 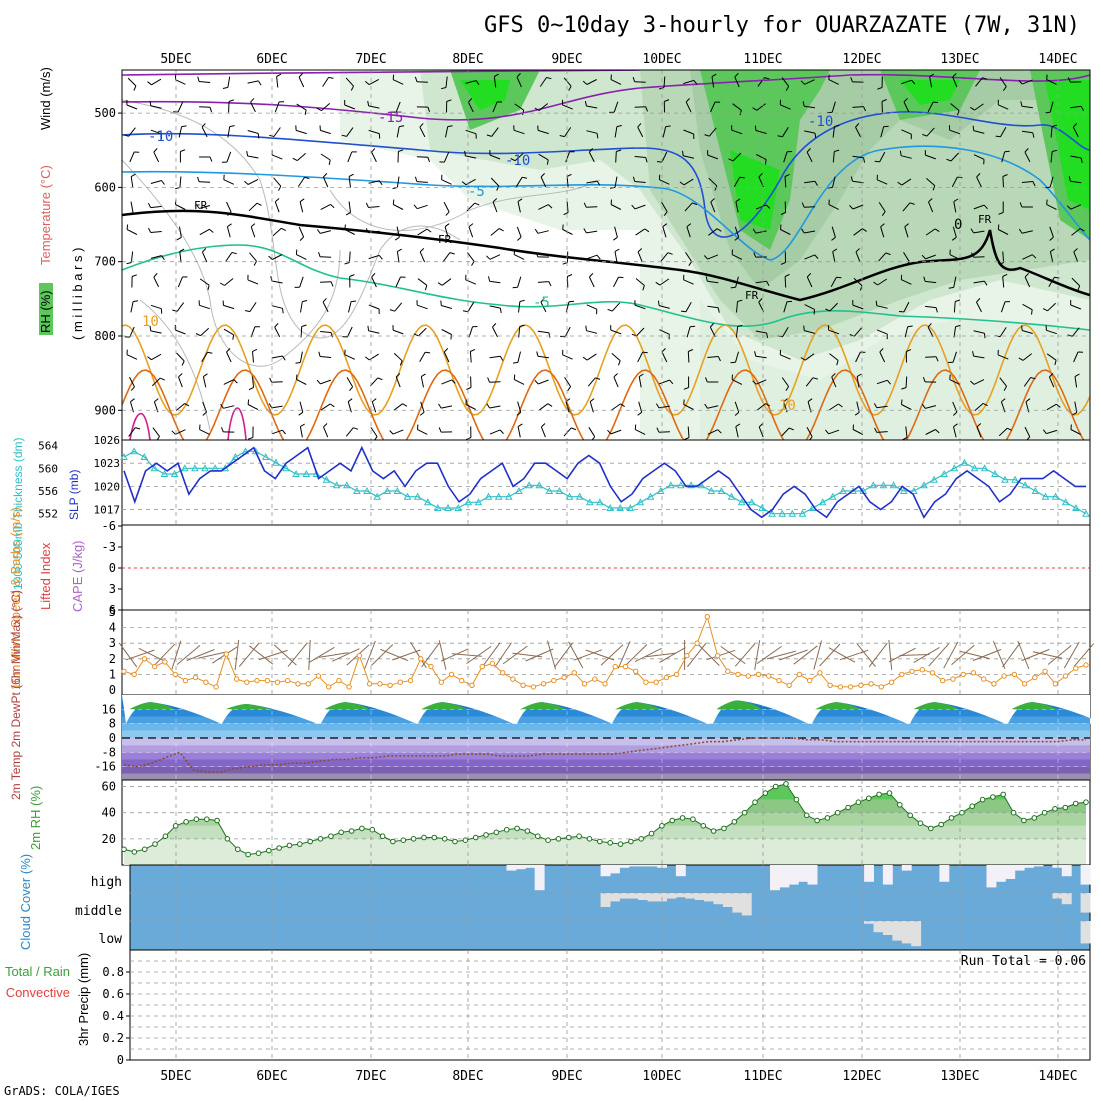 What do you see at coordinates (107, 440) in the screenshot?
I see `slp-tick-label: 1026` at bounding box center [107, 440].